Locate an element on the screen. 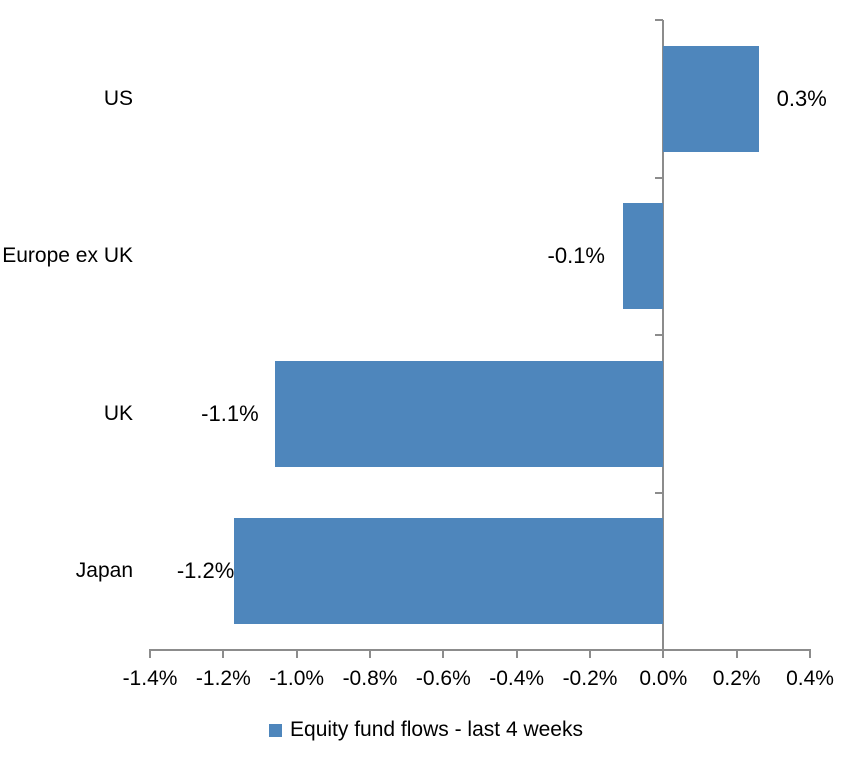  legend-label: Equity fund flows - last 4 weeks is located at coordinates (436, 729).